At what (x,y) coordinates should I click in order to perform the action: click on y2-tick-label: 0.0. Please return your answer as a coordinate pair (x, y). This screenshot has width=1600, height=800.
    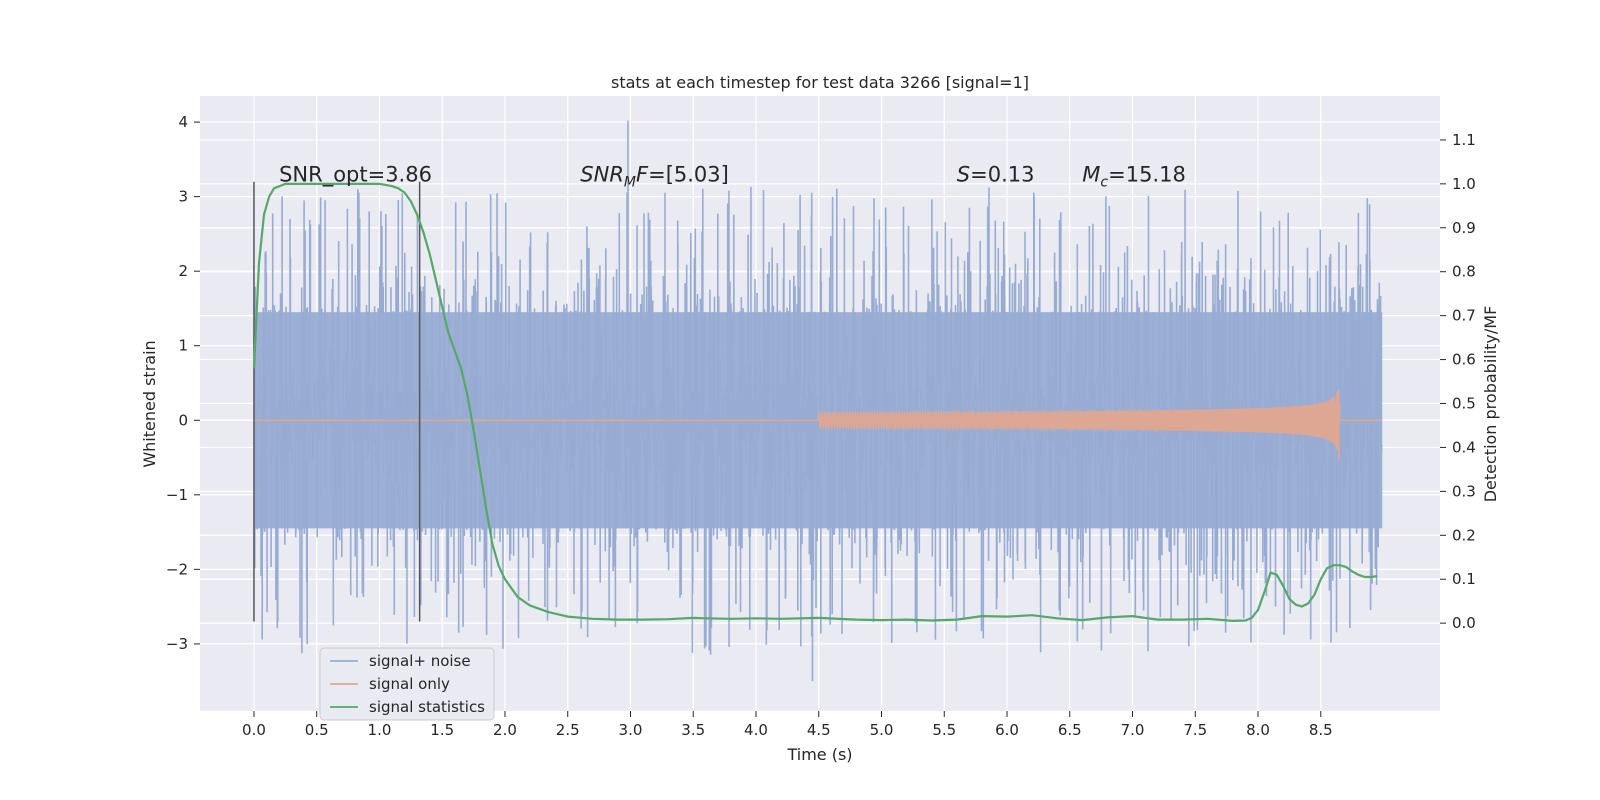
    Looking at the image, I should click on (1464, 623).